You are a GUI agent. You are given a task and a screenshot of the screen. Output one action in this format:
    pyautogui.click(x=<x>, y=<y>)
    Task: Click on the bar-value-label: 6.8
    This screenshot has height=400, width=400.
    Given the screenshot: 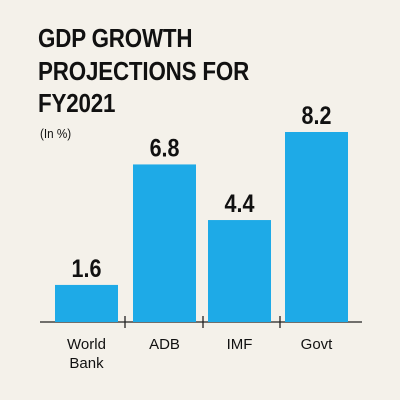 What is the action you would take?
    pyautogui.click(x=165, y=148)
    